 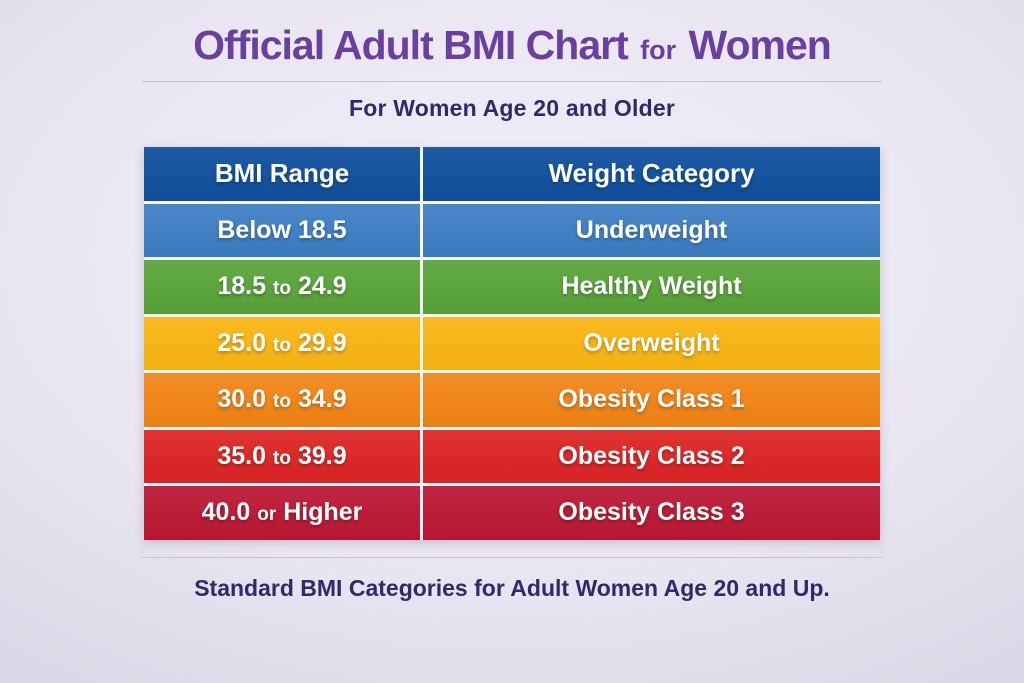 What do you see at coordinates (760, 45) in the screenshot?
I see `page-title-end: Women` at bounding box center [760, 45].